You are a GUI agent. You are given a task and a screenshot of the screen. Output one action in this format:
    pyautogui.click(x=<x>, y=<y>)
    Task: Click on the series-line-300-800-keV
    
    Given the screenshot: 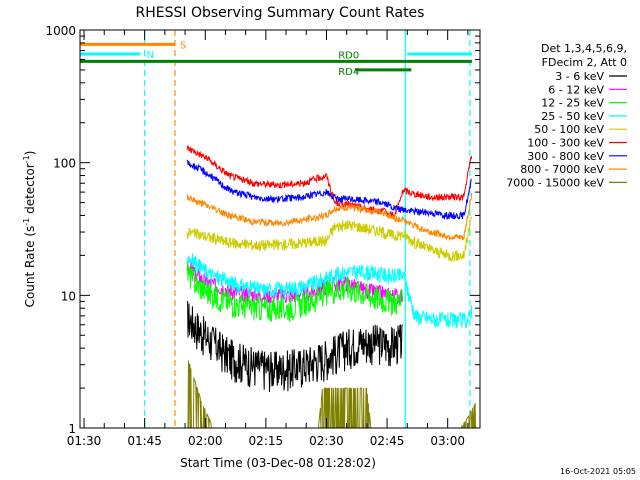 What is the action you would take?
    pyautogui.click(x=329, y=189)
    